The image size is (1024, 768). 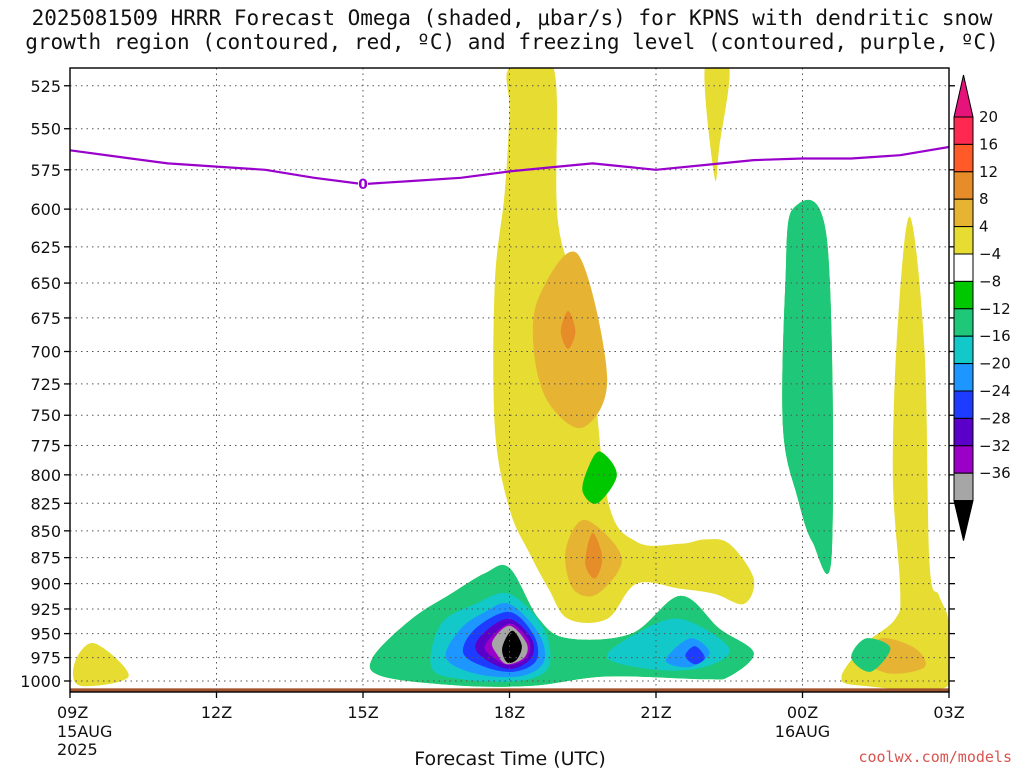 What do you see at coordinates (509, 712) in the screenshot?
I see `x-tick-label-18Z: 18Z` at bounding box center [509, 712].